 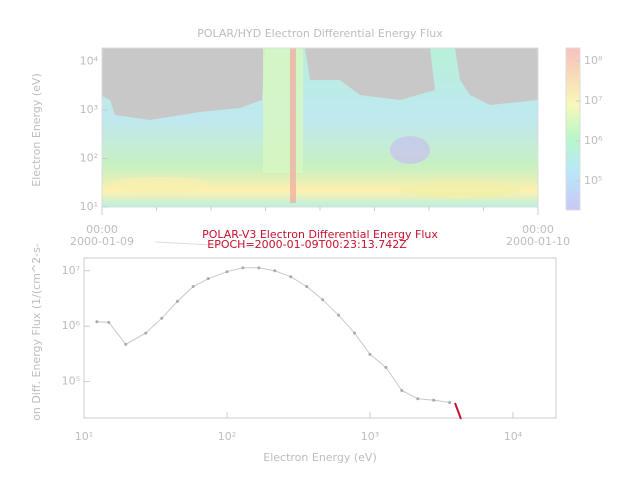 What do you see at coordinates (227, 436) in the screenshot?
I see `x-tick-label: 10²` at bounding box center [227, 436].